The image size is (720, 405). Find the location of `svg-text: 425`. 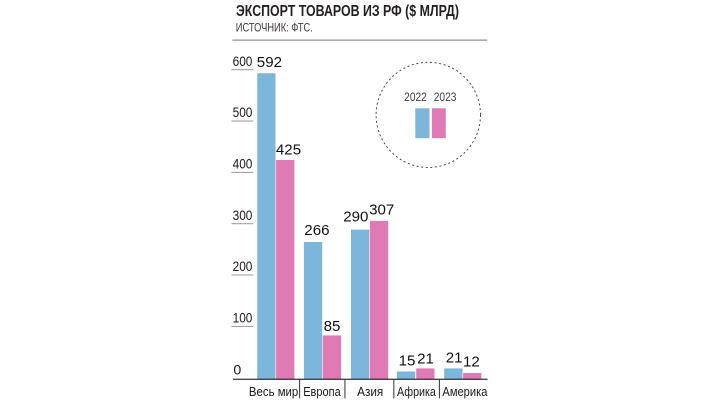

svg-text: 425 is located at coordinates (288, 150).